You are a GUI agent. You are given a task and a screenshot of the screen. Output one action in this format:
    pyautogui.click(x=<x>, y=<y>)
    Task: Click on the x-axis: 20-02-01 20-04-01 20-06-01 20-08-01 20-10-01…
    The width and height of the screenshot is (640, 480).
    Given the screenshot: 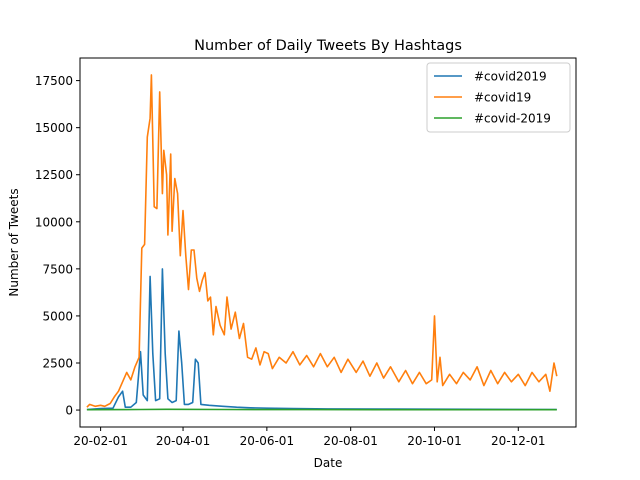 What is the action you would take?
    pyautogui.click(x=309, y=437)
    